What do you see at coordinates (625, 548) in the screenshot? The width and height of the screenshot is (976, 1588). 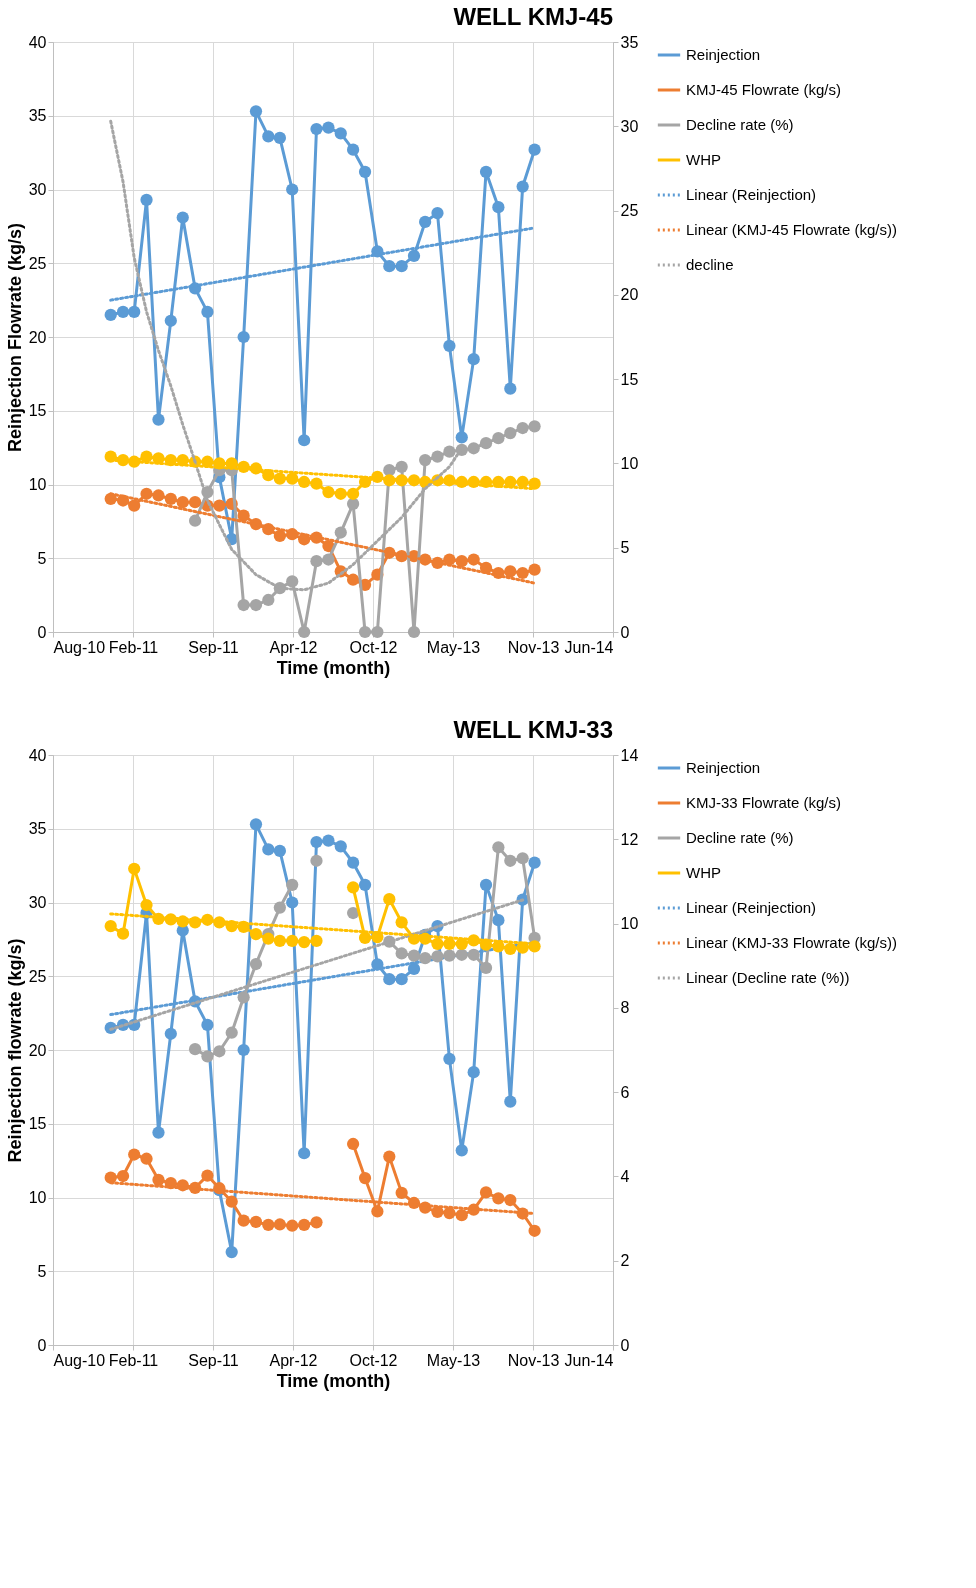 I see `y2-tick-label: 5` at bounding box center [625, 548].